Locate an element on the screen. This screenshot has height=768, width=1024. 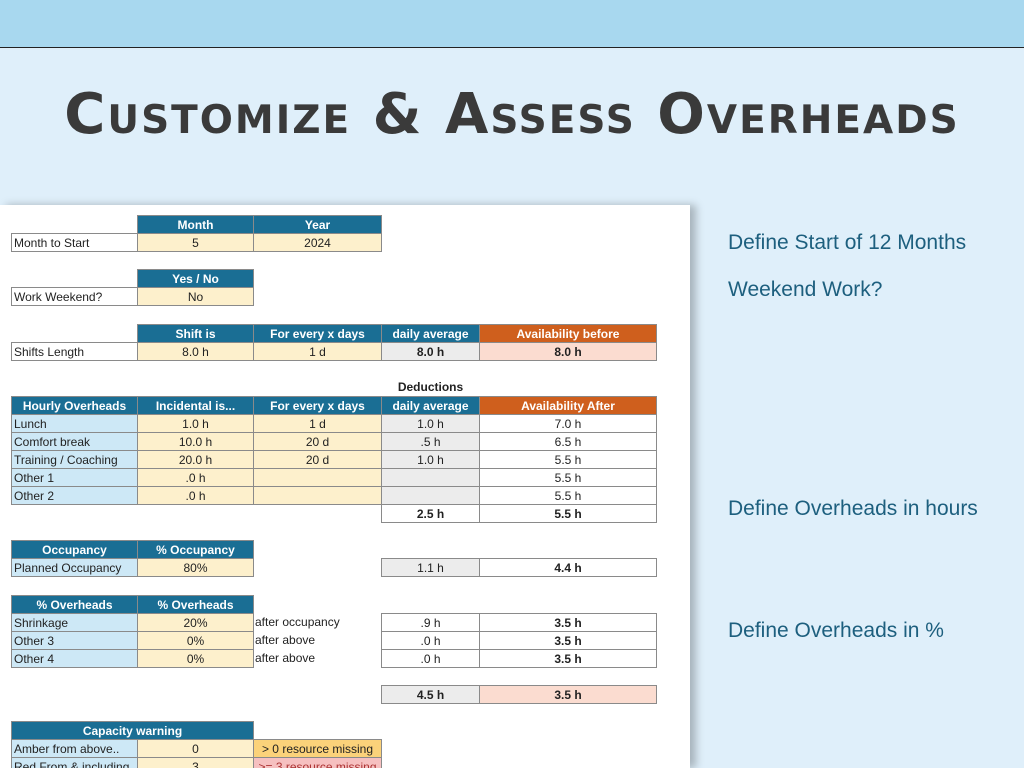
total: 3.5 h is located at coordinates (568, 694).